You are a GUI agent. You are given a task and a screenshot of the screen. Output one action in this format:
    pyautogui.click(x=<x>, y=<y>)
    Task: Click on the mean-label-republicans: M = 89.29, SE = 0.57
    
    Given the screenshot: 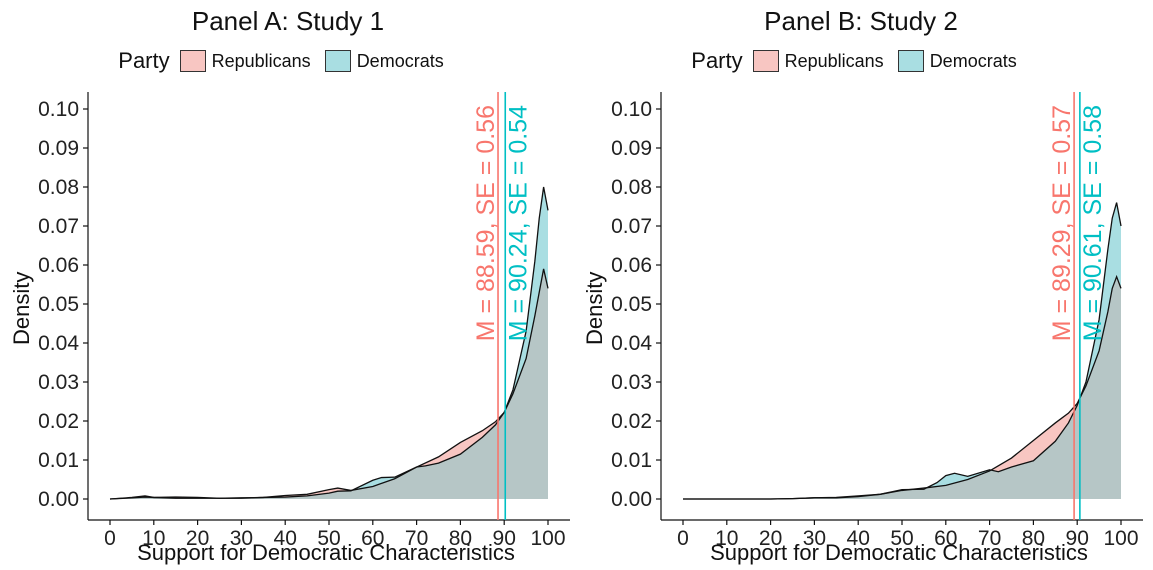 What is the action you would take?
    pyautogui.click(x=1062, y=223)
    